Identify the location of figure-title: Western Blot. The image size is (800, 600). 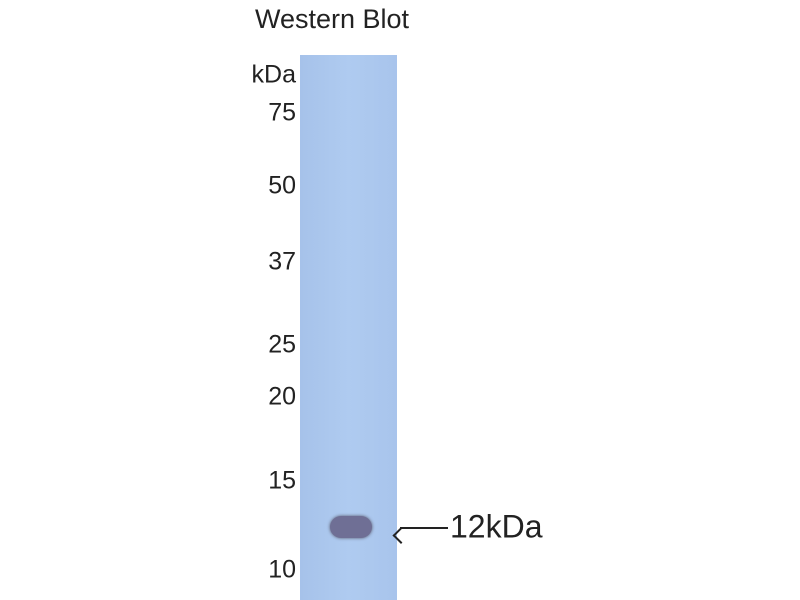
(332, 19).